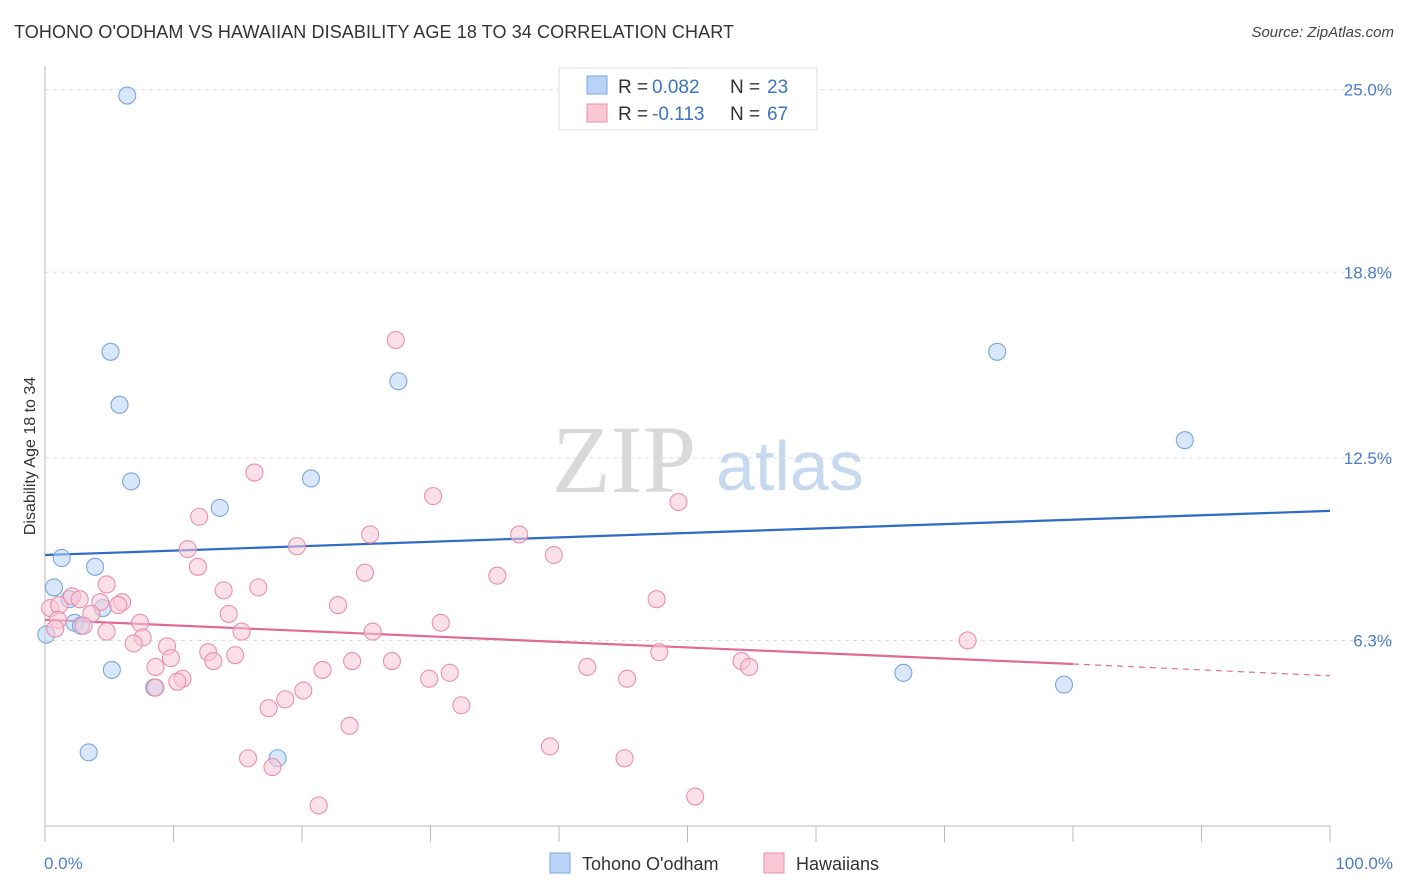 Image resolution: width=1406 pixels, height=892 pixels. What do you see at coordinates (708, 459) in the screenshot?
I see `watermark: ZIP atlas` at bounding box center [708, 459].